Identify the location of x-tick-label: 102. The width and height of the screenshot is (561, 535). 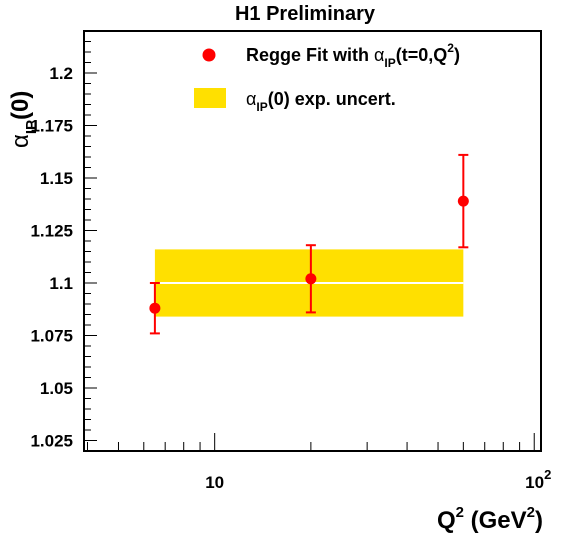
(538, 479).